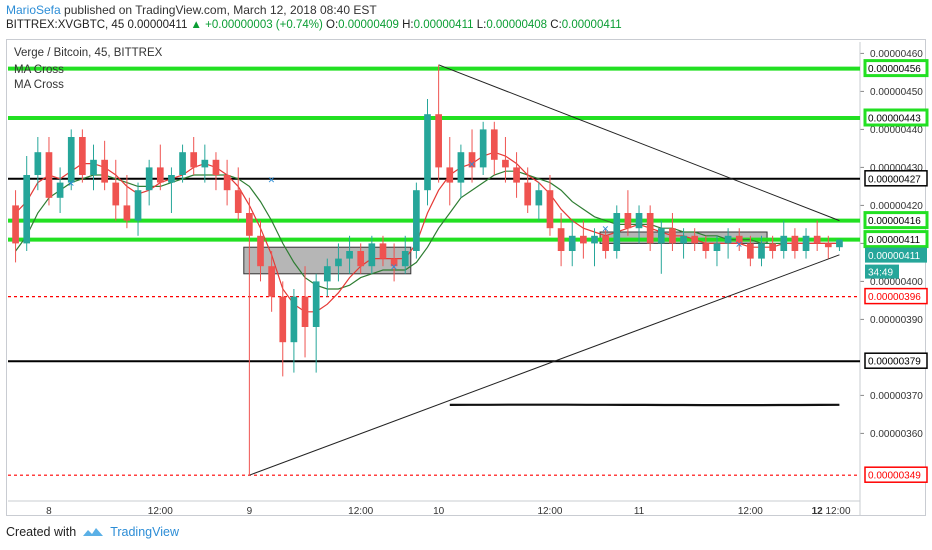 Image resolution: width=932 pixels, height=550 pixels. Describe the element at coordinates (639, 511) in the screenshot. I see `x-tick-label: 11` at that location.